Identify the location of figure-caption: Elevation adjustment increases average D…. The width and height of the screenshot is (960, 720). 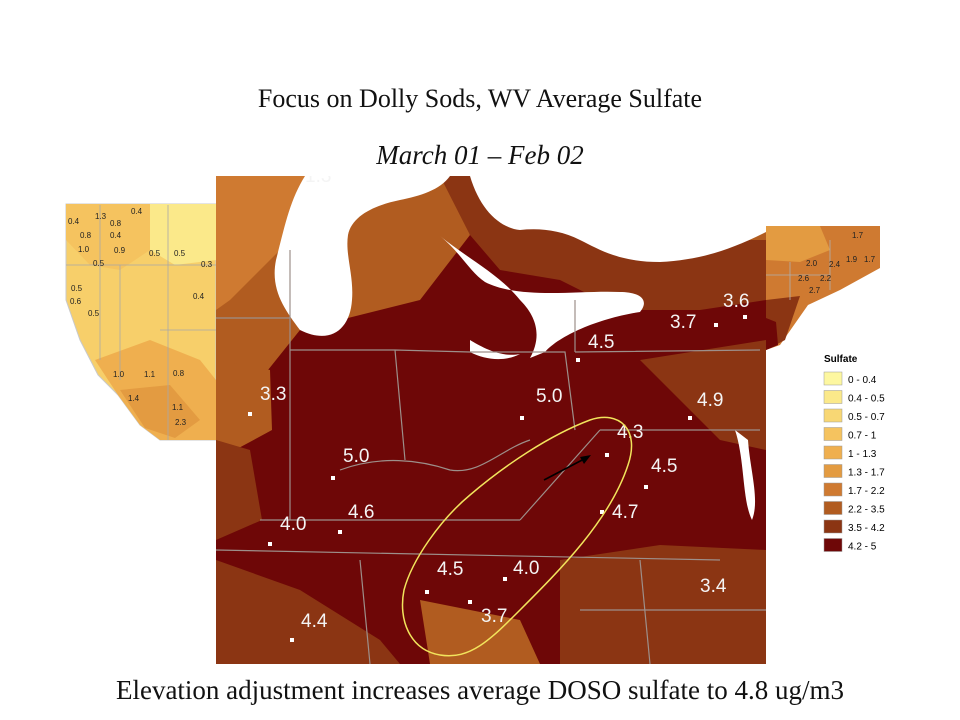
(480, 690).